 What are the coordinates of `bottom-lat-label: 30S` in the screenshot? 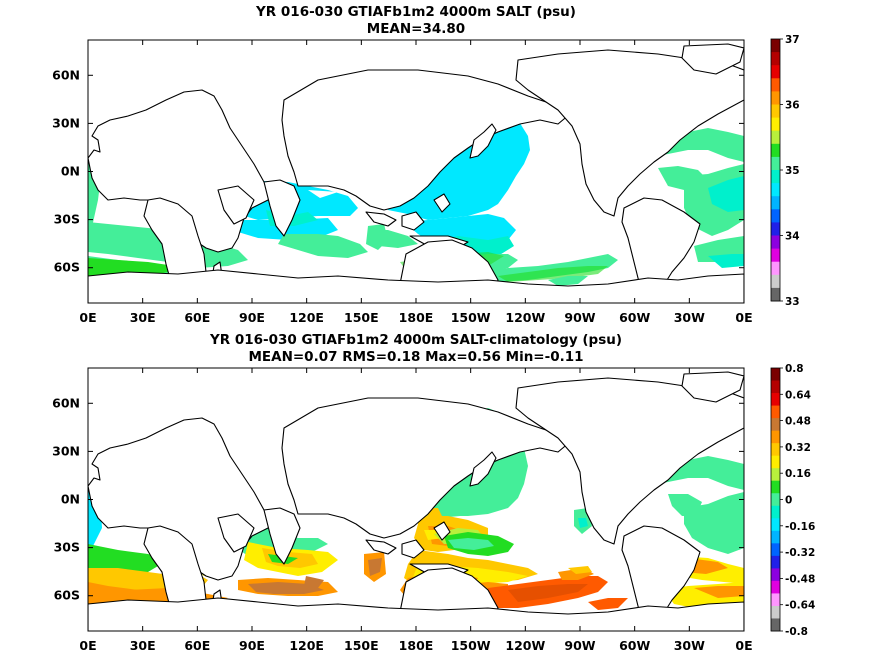 It's located at (67, 547).